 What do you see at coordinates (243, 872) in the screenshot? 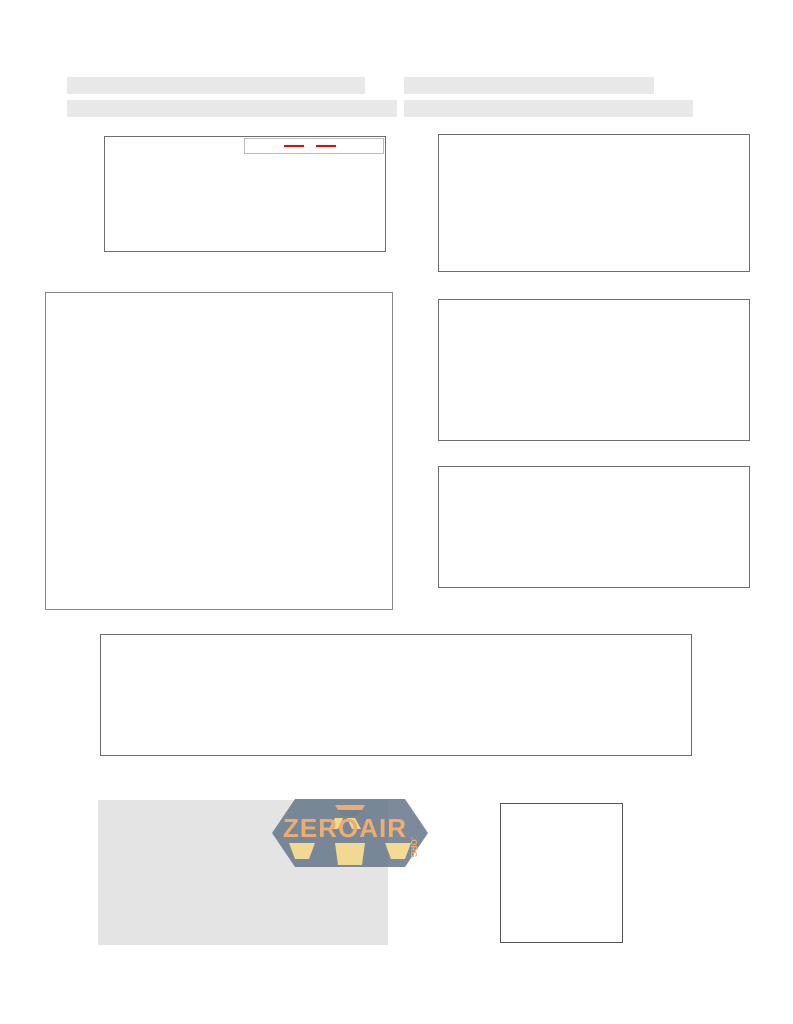
I see `notes-box` at bounding box center [243, 872].